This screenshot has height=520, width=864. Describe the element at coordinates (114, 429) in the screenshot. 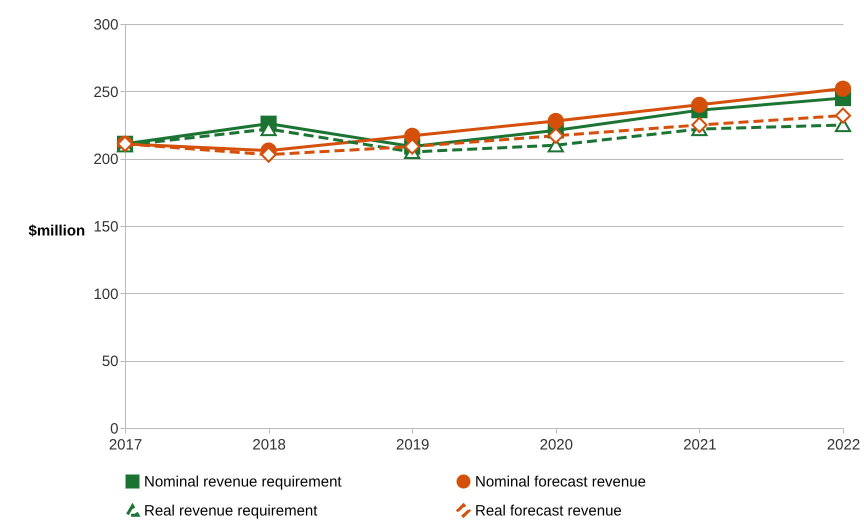

I see `y-tick-label: 0` at that location.